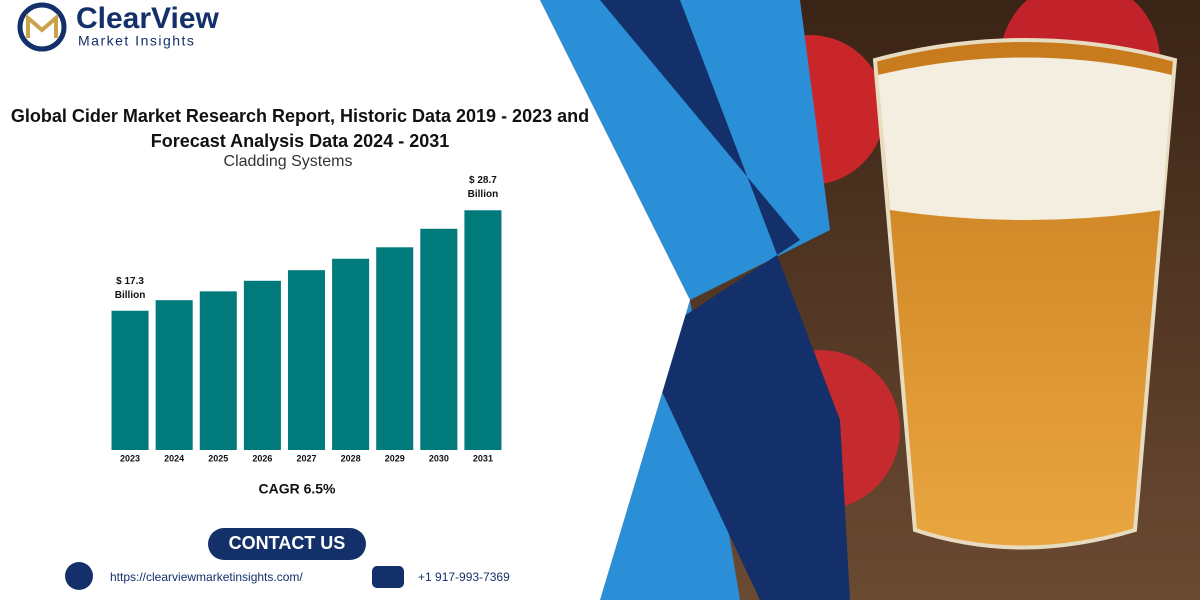  I want to click on phone: +1 917-993-7369, so click(464, 577).